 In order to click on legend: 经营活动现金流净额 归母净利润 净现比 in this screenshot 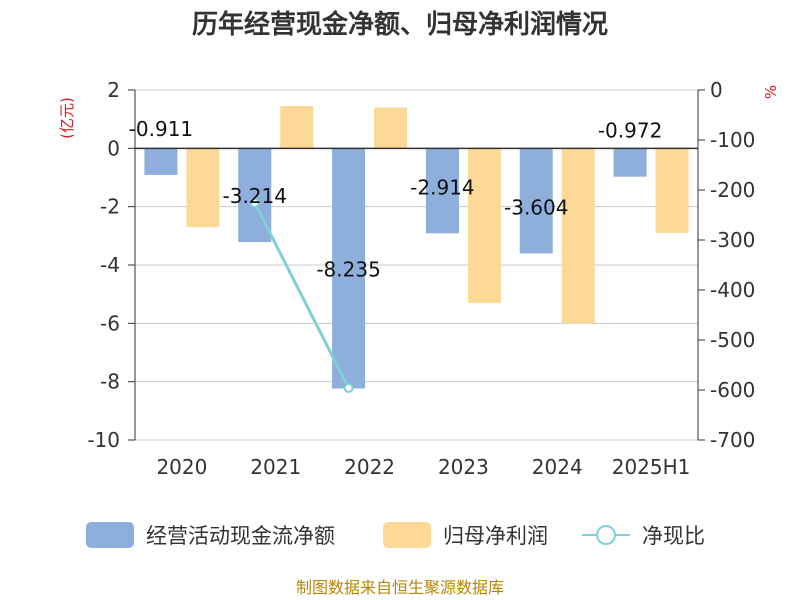, I will do `click(395, 535)`.